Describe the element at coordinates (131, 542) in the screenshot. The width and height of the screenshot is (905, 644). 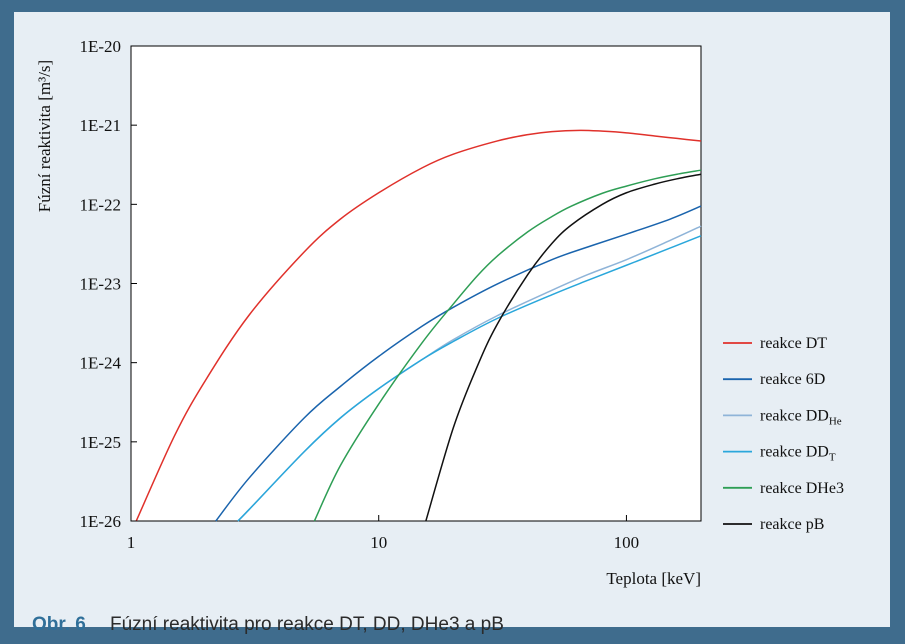
I see `x-tick-label: 1` at that location.